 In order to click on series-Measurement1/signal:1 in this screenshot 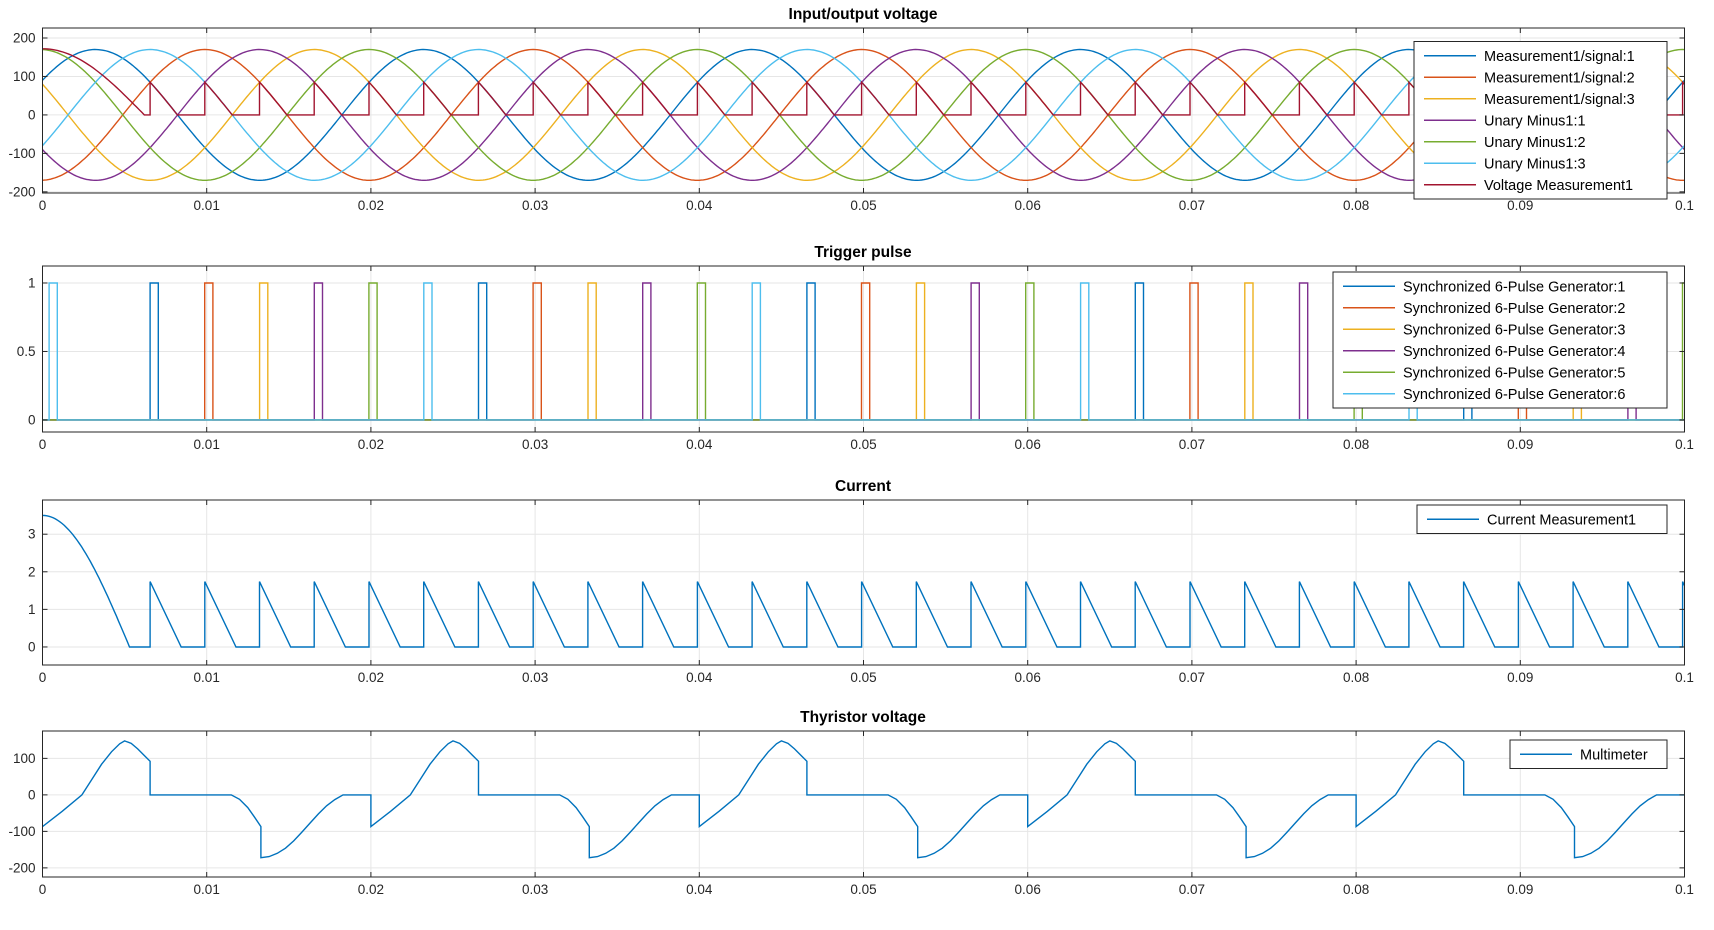, I will do `click(863, 114)`.